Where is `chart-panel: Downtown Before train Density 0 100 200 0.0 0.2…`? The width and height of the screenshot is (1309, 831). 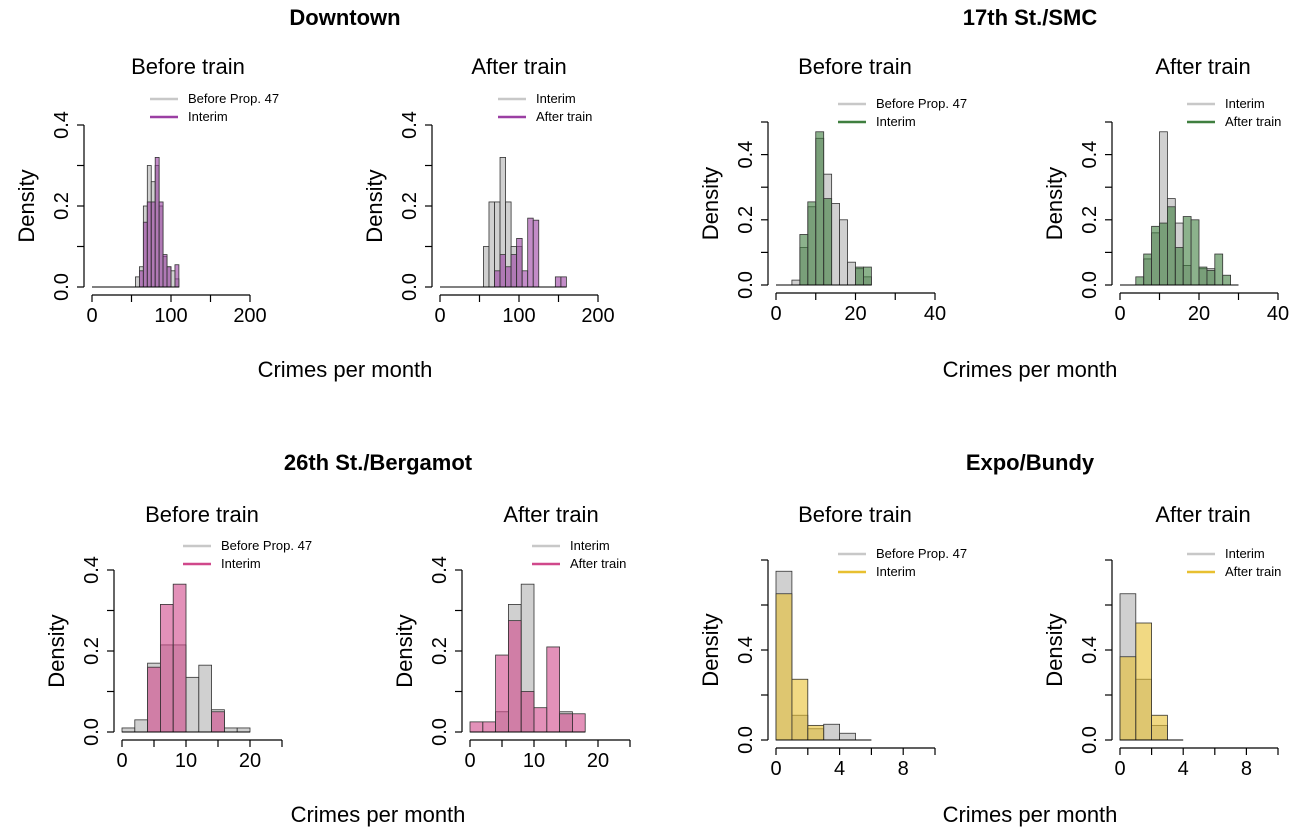 chart-panel: Downtown Before train Density 0 100 200 0.0 0.2… is located at coordinates (207, 166).